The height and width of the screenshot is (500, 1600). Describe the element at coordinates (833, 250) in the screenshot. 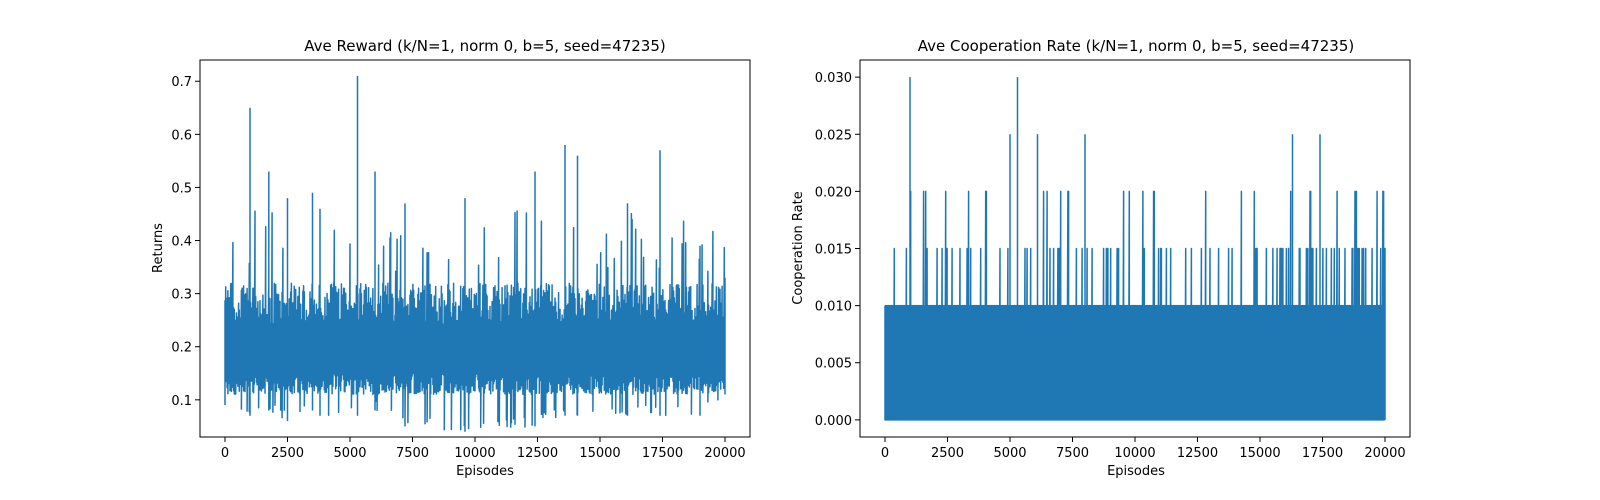

I see `cooperation-y-tick-label: 0.015` at that location.